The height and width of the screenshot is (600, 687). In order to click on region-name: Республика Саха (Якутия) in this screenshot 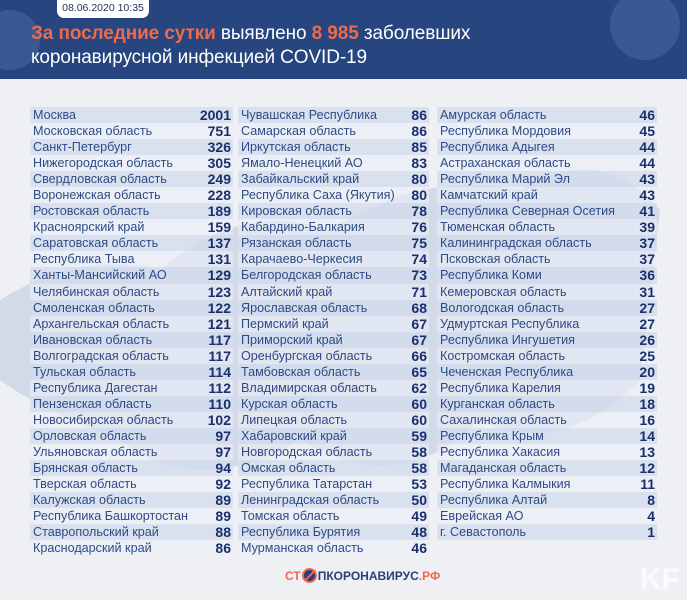, I will do `click(318, 195)`.